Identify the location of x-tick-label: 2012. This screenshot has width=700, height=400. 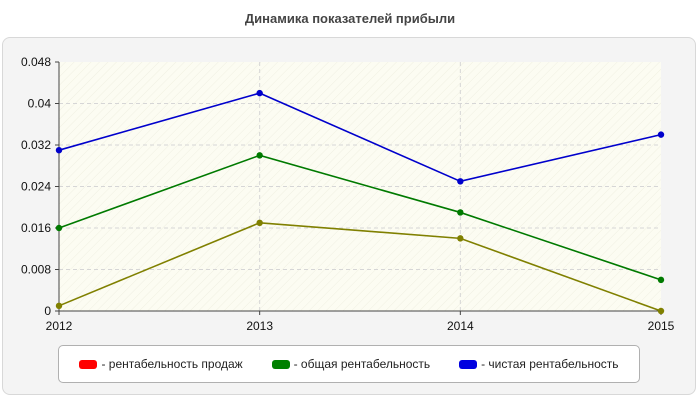
(59, 326).